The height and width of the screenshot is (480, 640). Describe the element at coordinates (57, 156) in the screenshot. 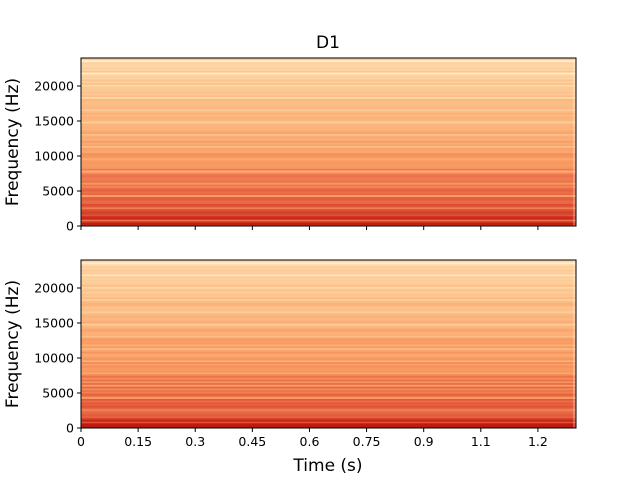

I see `y-axis-top: 0 5000 10000 15000 20000` at that location.